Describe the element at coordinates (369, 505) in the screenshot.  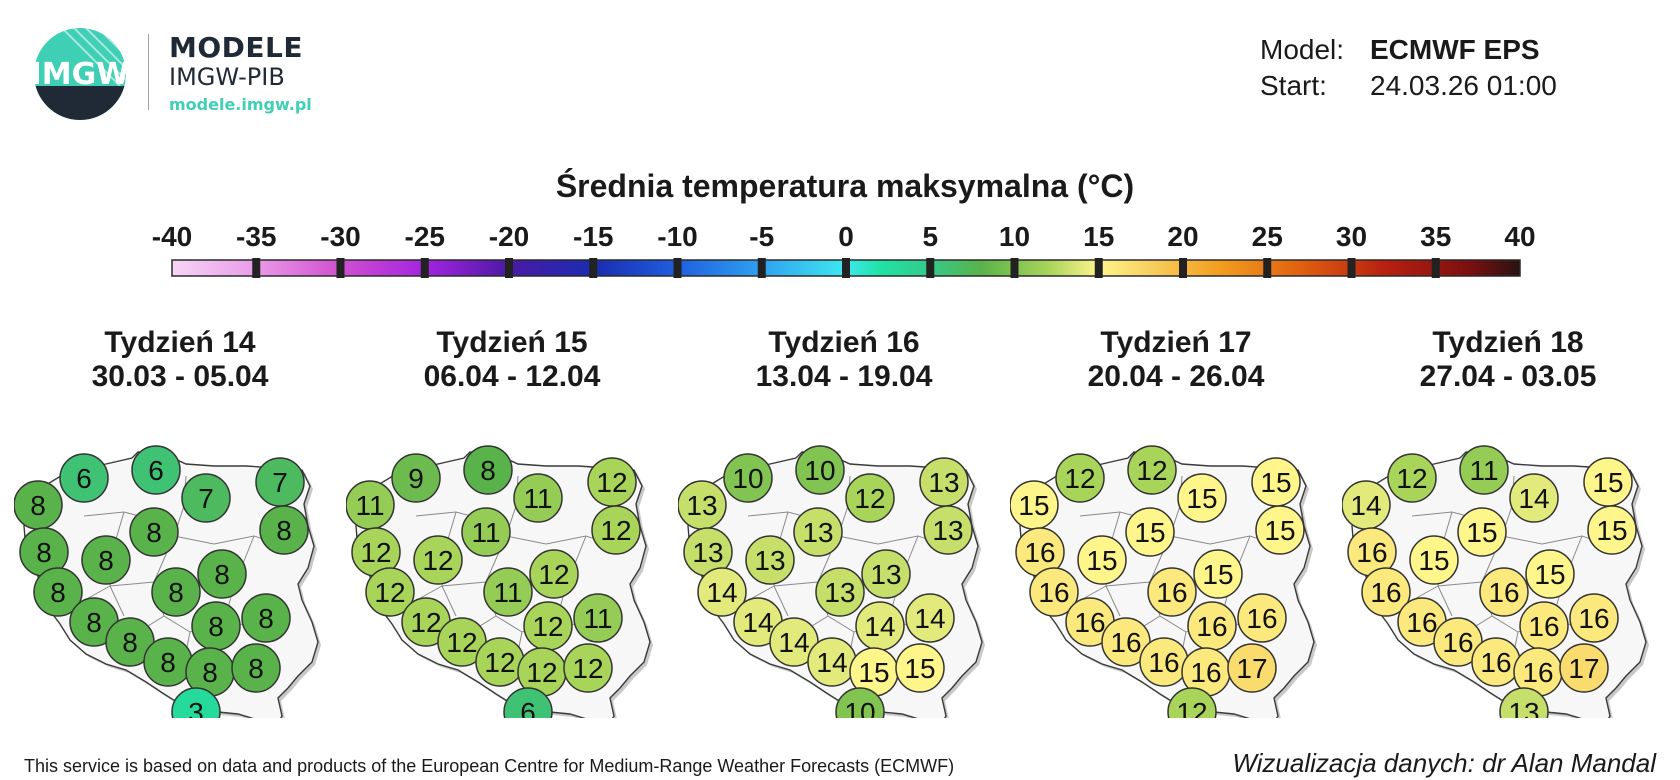
I see `station-value: 11` at that location.